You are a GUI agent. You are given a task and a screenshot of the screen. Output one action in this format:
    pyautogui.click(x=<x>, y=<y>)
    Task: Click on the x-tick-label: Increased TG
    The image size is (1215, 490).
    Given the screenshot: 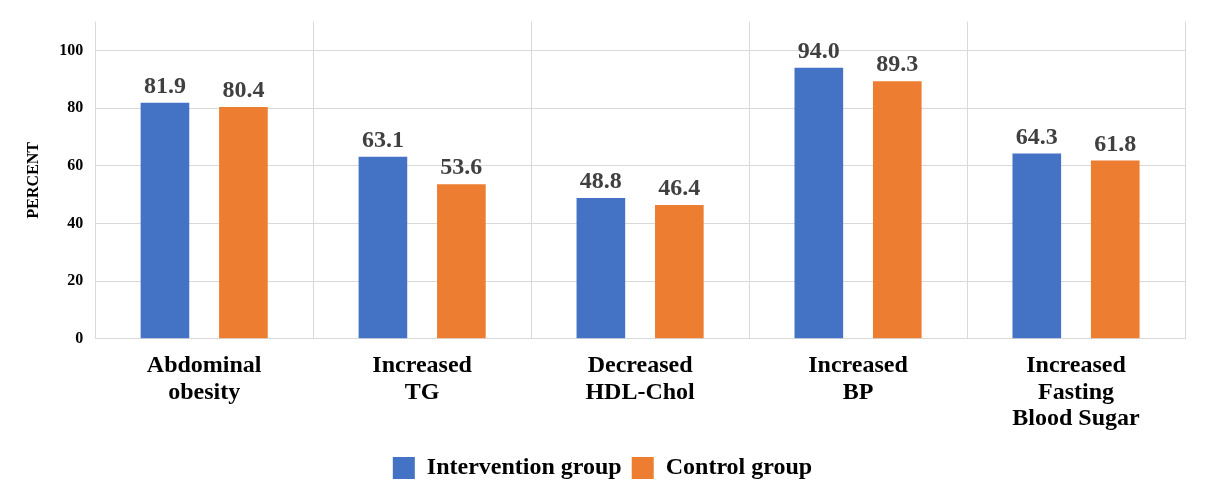 What is the action you would take?
    pyautogui.click(x=422, y=377)
    